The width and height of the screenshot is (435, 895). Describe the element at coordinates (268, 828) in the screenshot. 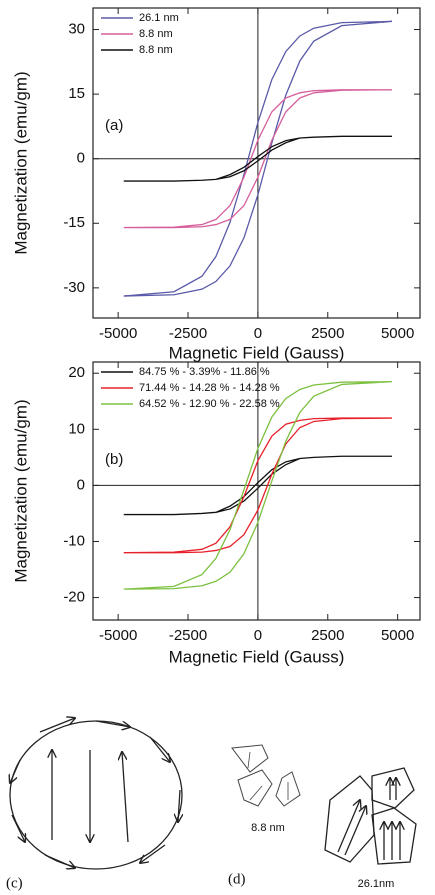

I see `diagram-label: 8.8 nm` at that location.